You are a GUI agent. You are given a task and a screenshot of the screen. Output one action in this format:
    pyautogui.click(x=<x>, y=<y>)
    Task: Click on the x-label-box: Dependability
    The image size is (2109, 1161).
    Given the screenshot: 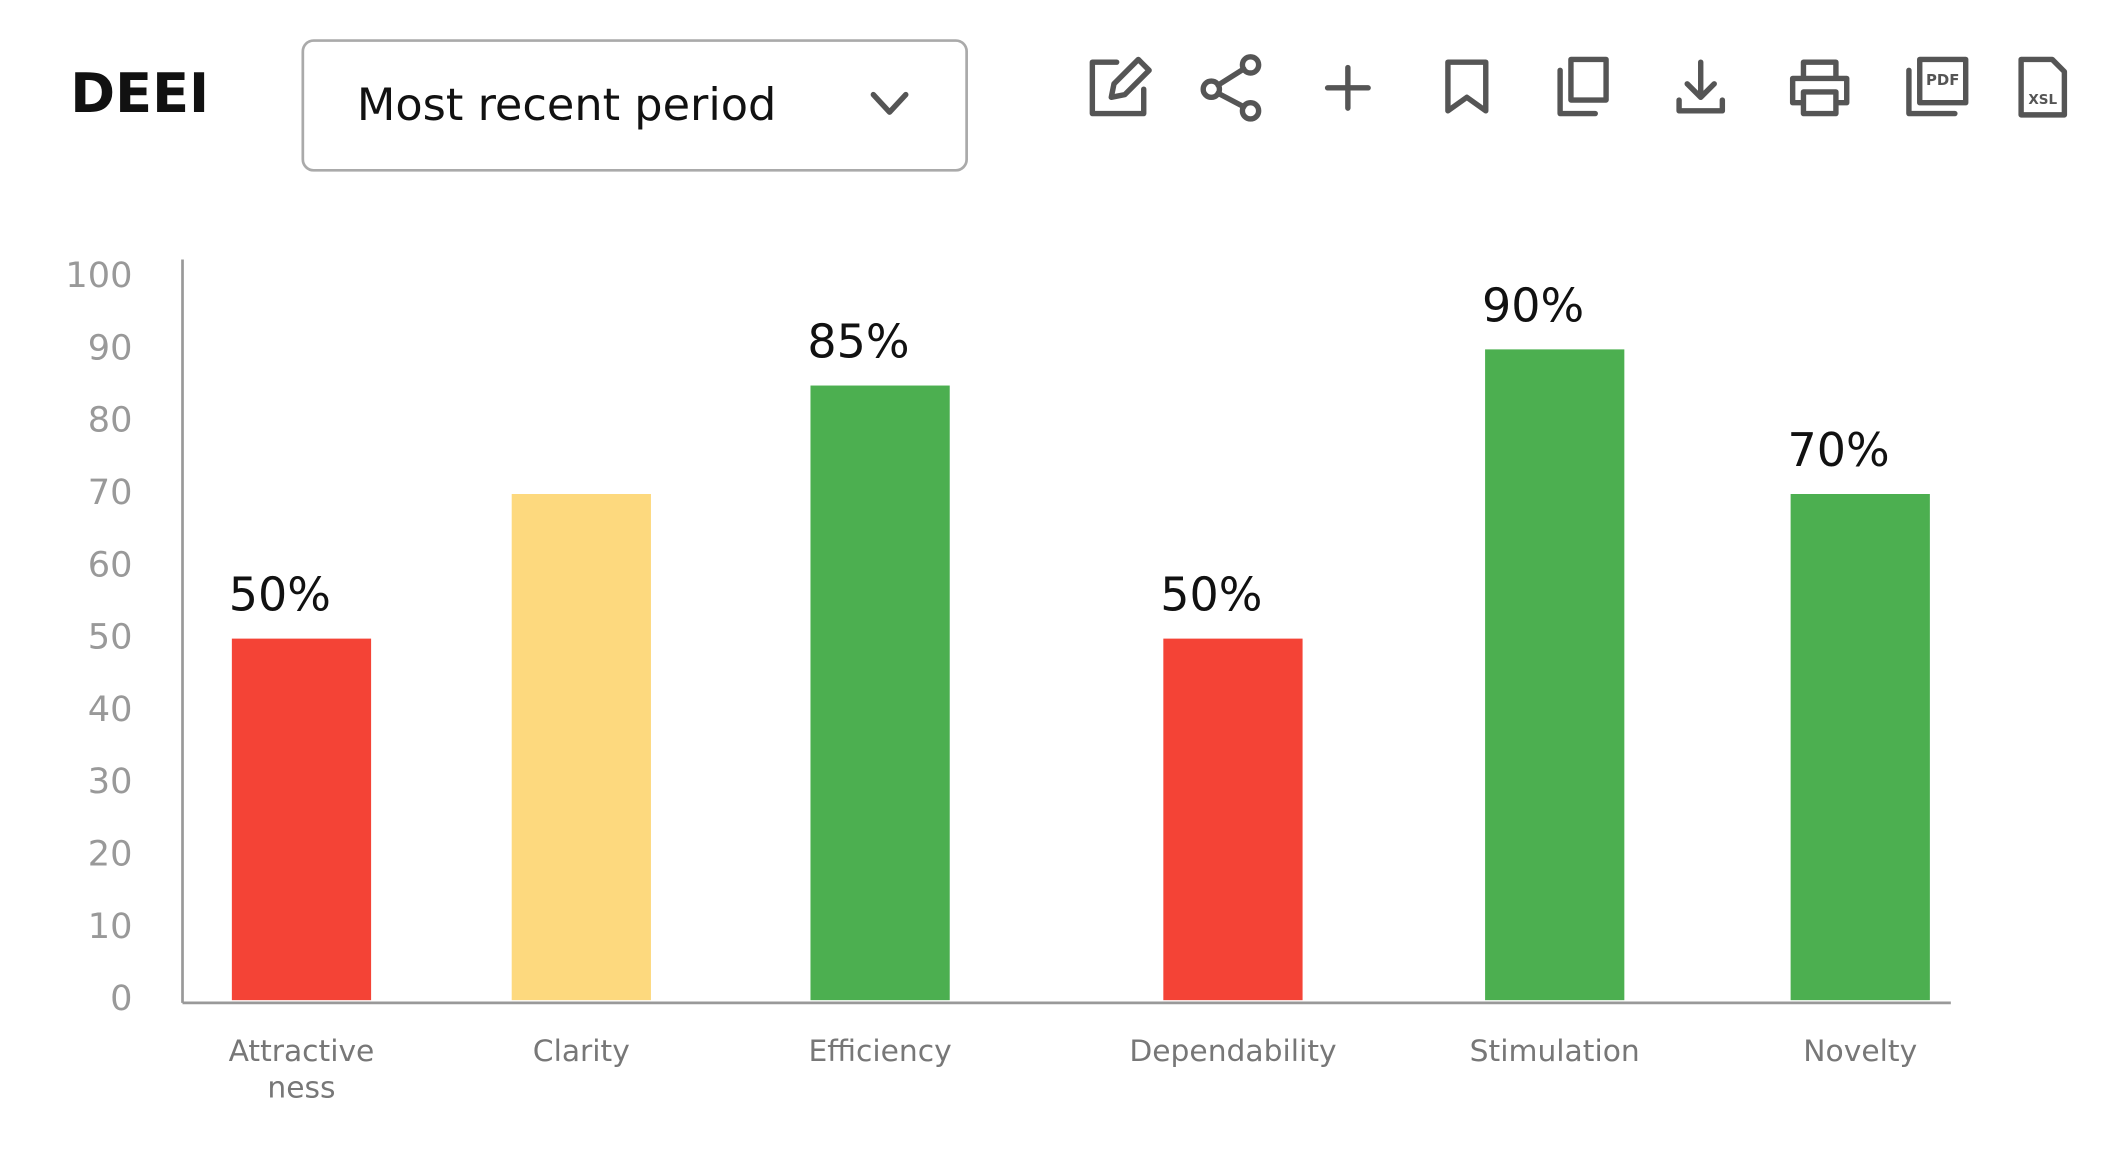 What is the action you would take?
    pyautogui.click(x=1233, y=1052)
    